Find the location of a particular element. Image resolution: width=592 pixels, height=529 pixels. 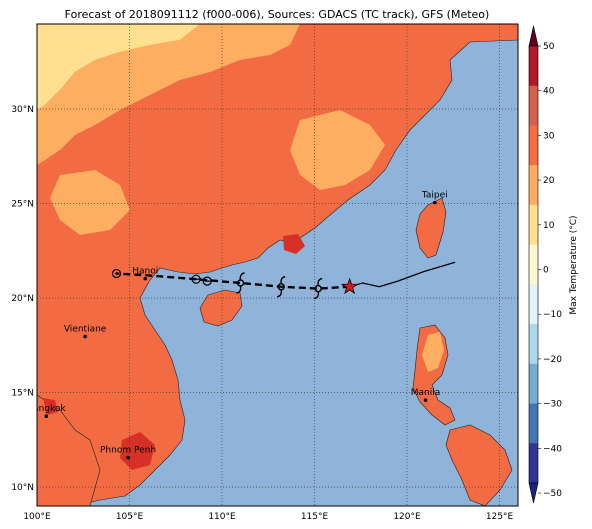

latitude-ticks: 10°N 15°N 20°N 25°N 30°N is located at coordinates (22, 299).